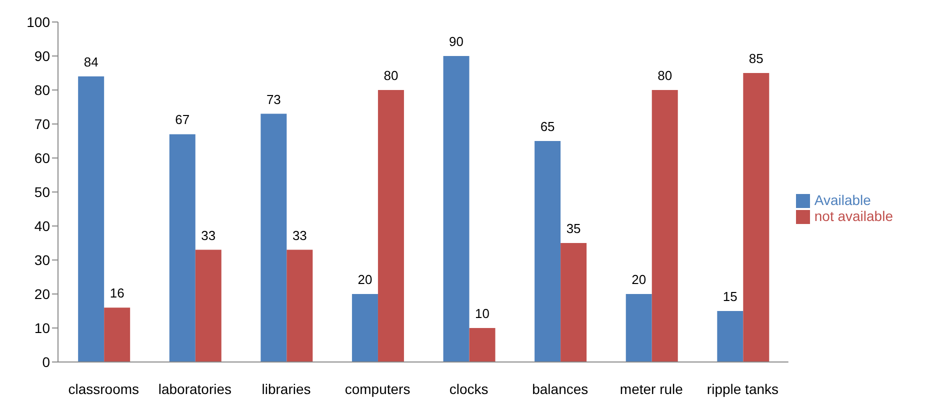 The width and height of the screenshot is (926, 414). Describe the element at coordinates (38, 22) in the screenshot. I see `y-tick-label: 100` at that location.